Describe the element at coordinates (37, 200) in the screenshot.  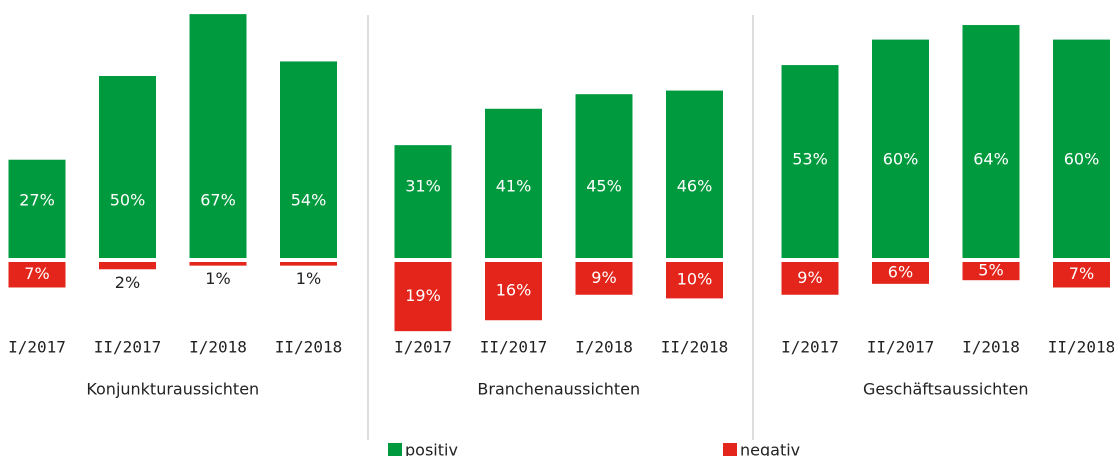
I see `value-label: 27%` at that location.